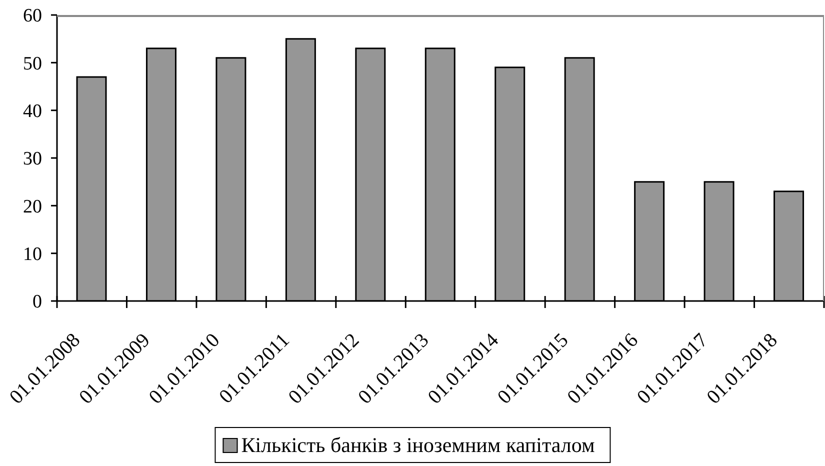  What do you see at coordinates (418, 445) in the screenshot?
I see `legend-label: Кількість банків з іноземним капіталом` at bounding box center [418, 445].